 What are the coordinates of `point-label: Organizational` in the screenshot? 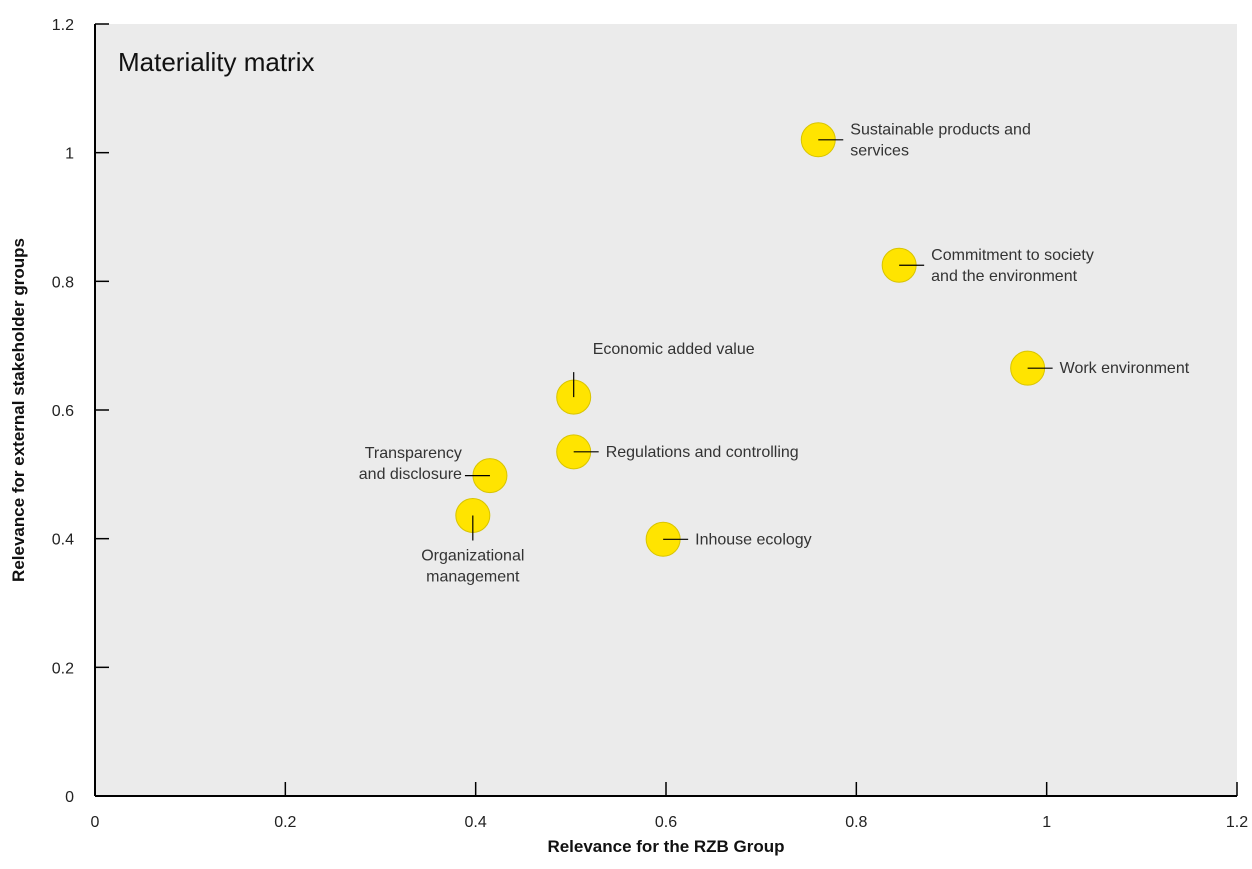 It's located at (472, 556).